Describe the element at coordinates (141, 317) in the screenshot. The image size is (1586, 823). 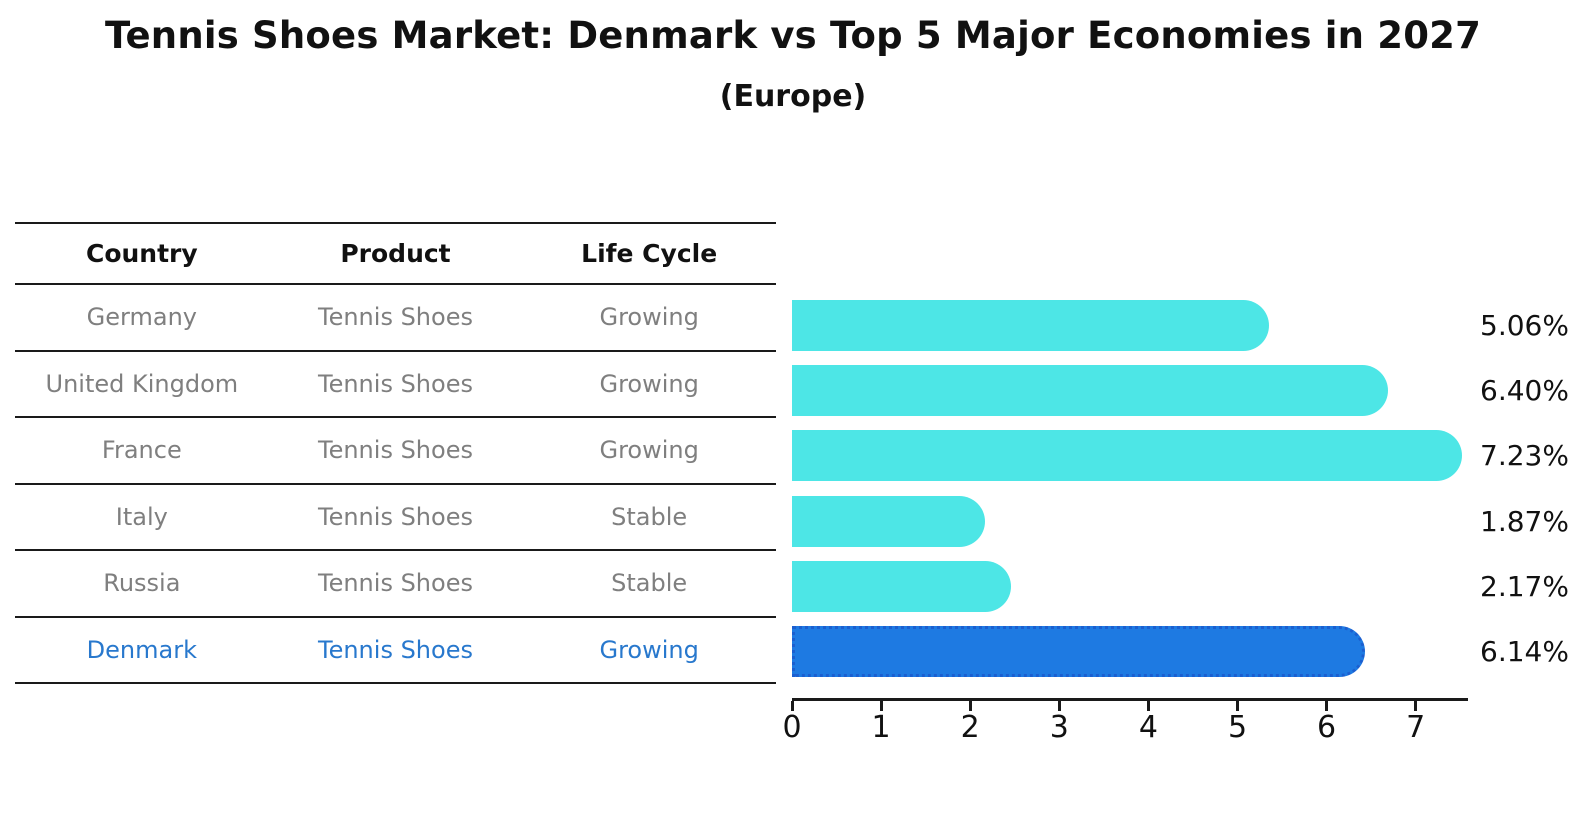
I see `country-cell: Germany` at that location.